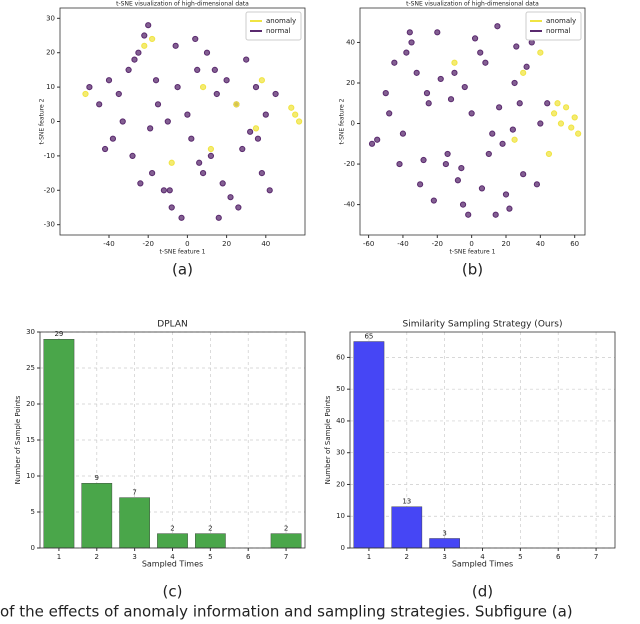 The height and width of the screenshot is (624, 640). What do you see at coordinates (50, 18) in the screenshot?
I see `y-tick-label: 30` at bounding box center [50, 18].